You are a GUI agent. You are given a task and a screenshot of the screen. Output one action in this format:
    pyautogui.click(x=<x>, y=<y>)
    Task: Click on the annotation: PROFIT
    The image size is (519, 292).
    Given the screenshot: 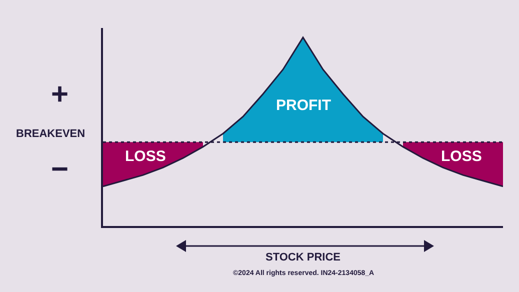 What is the action you would take?
    pyautogui.click(x=303, y=105)
    